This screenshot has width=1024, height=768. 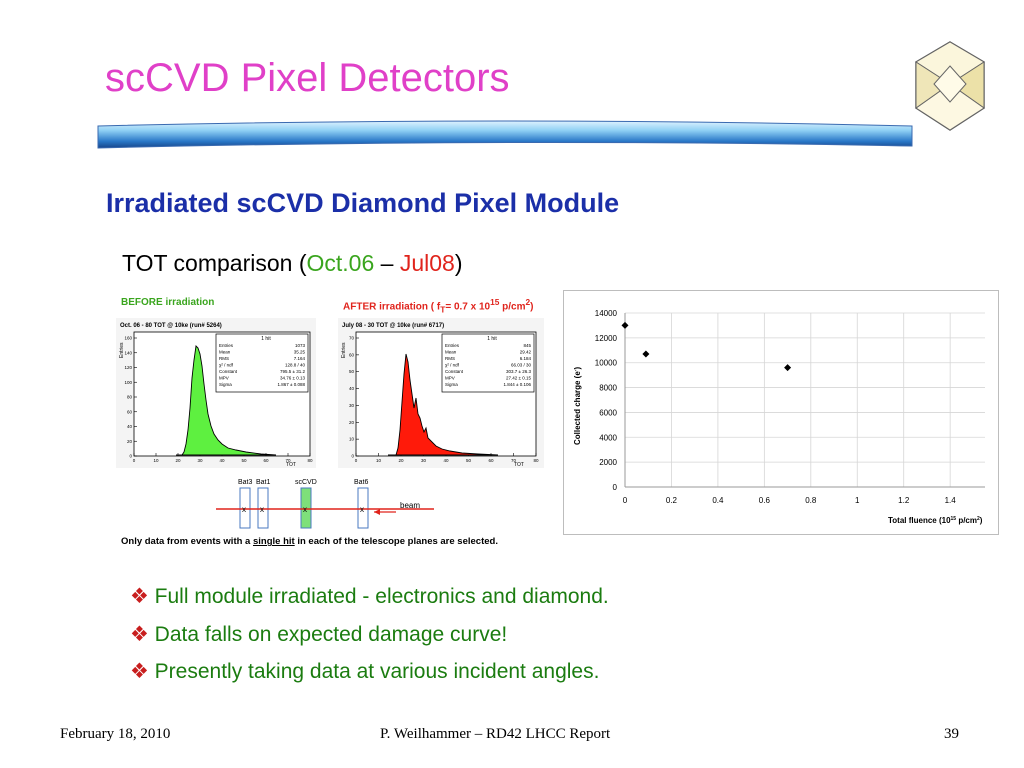 What do you see at coordinates (228, 371) in the screenshot?
I see `left-stat-name: Constant` at bounding box center [228, 371].